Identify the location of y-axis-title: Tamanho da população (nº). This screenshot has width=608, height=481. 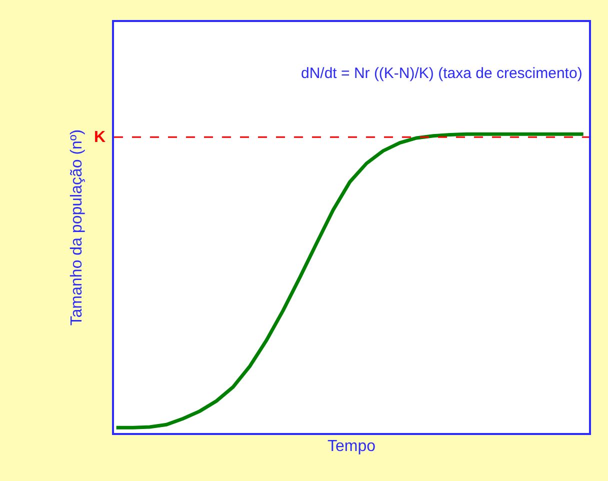
(77, 227).